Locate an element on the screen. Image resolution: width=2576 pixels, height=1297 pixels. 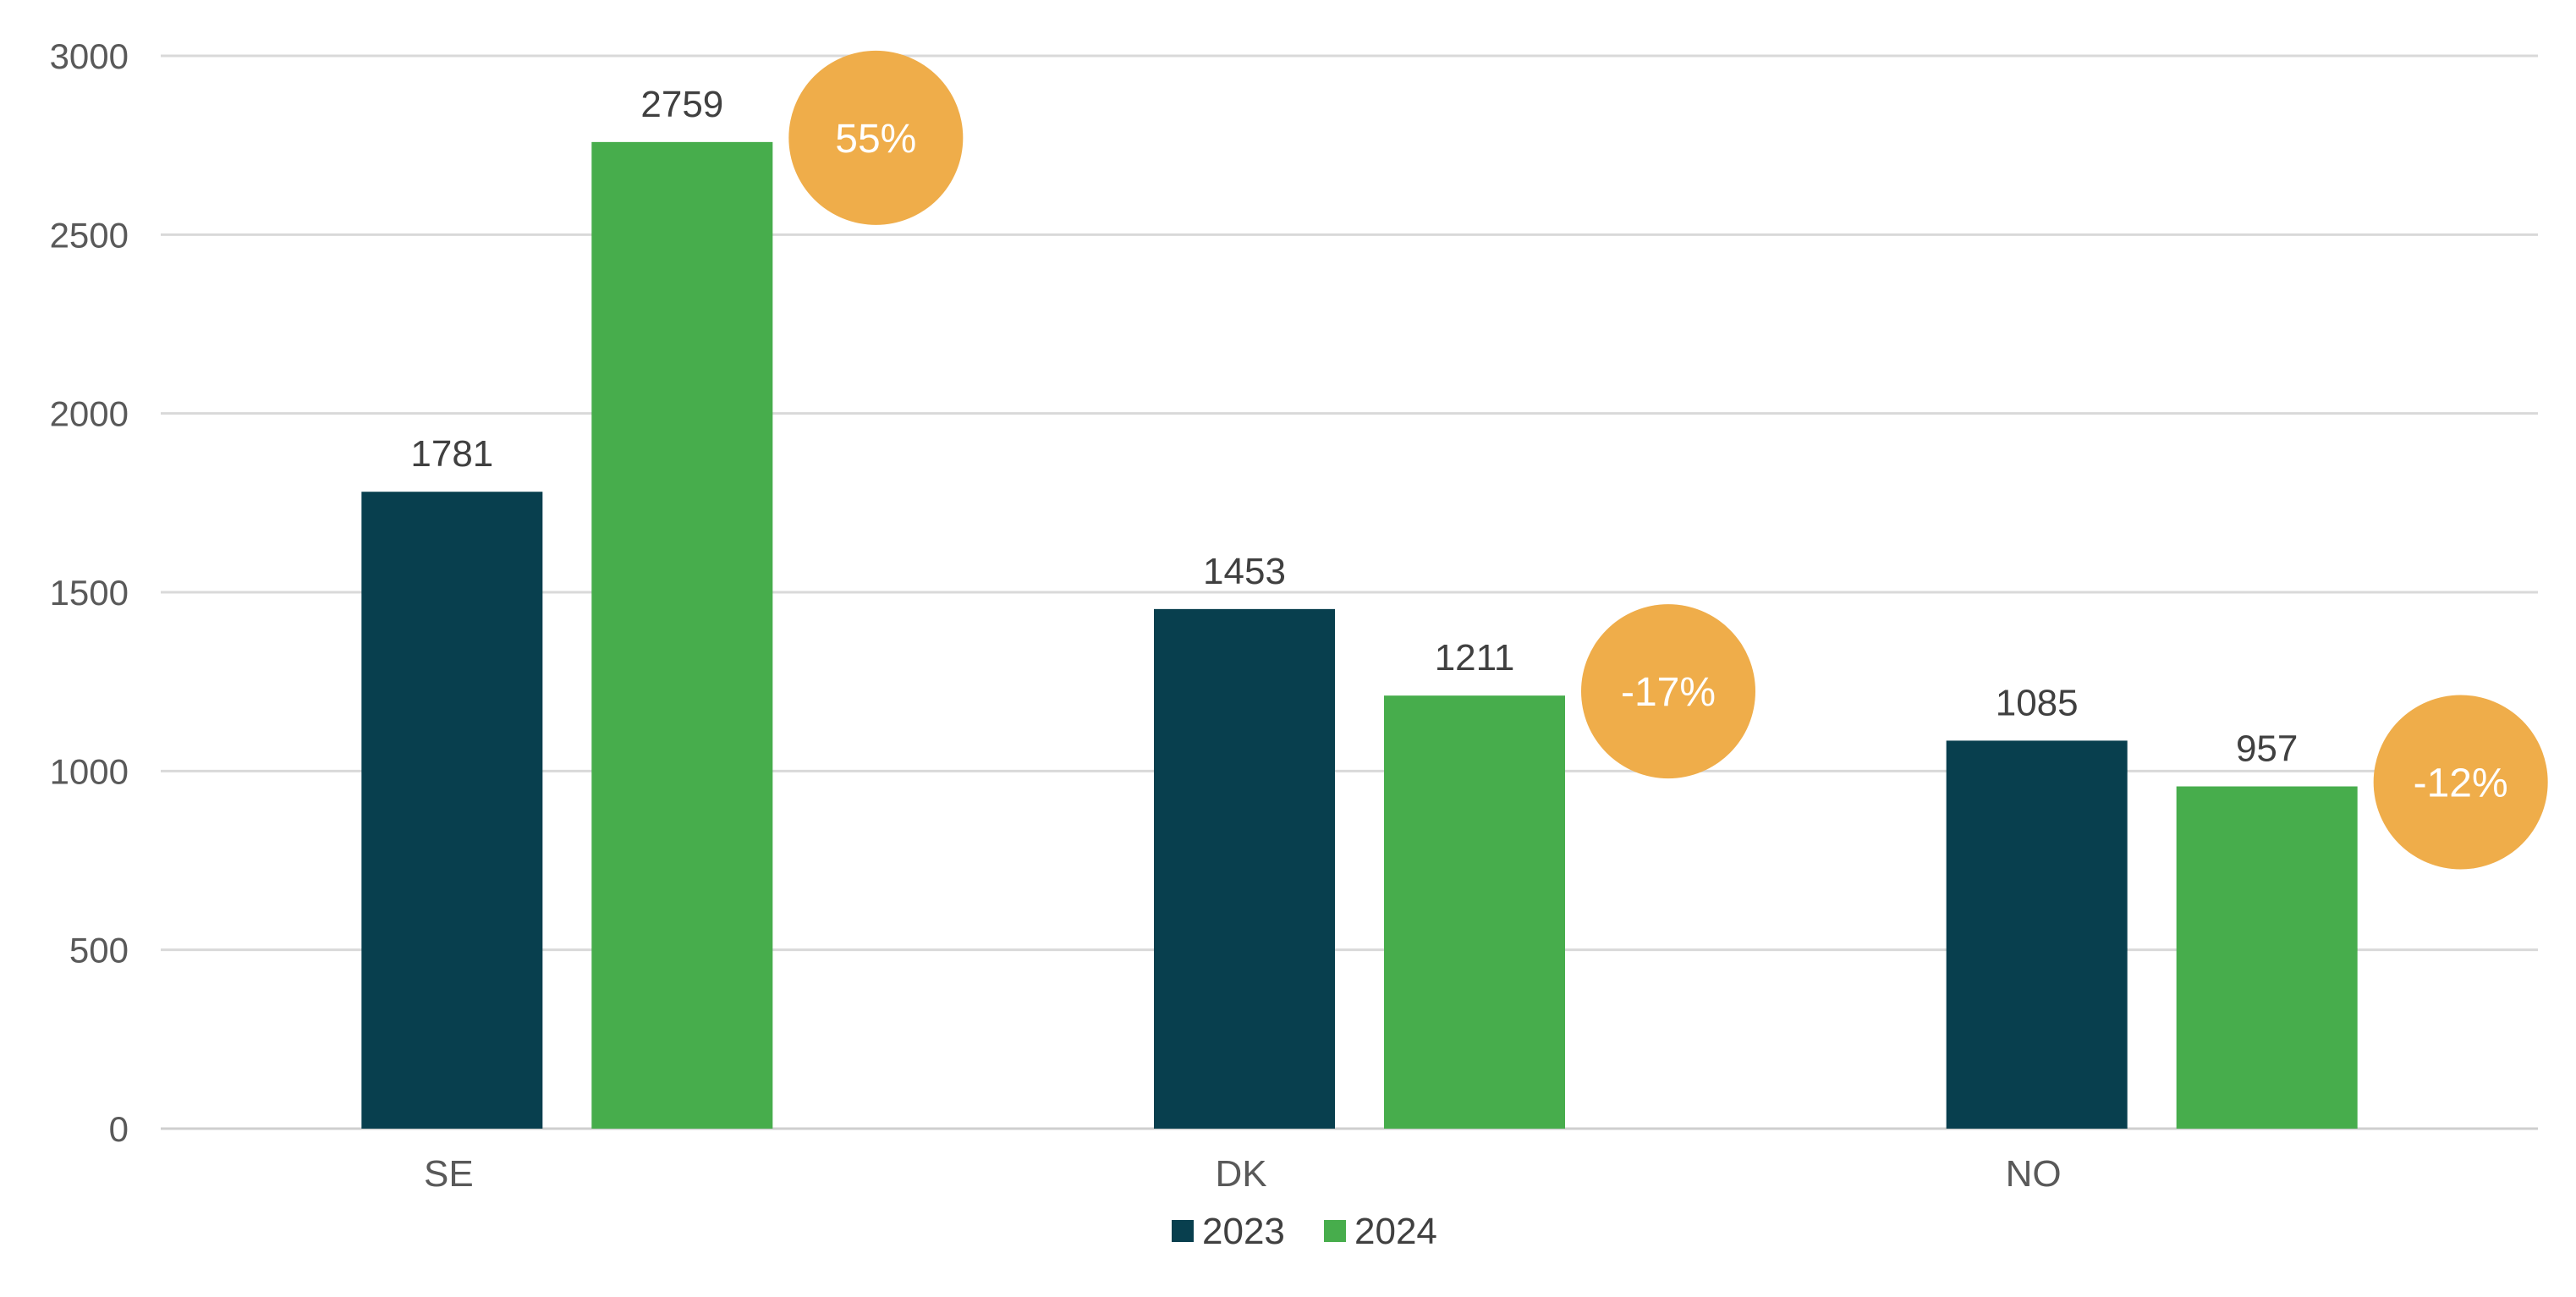
y-axis-ticks: 0 500 1000 1500 2000 2500 3000 is located at coordinates (90, 592).